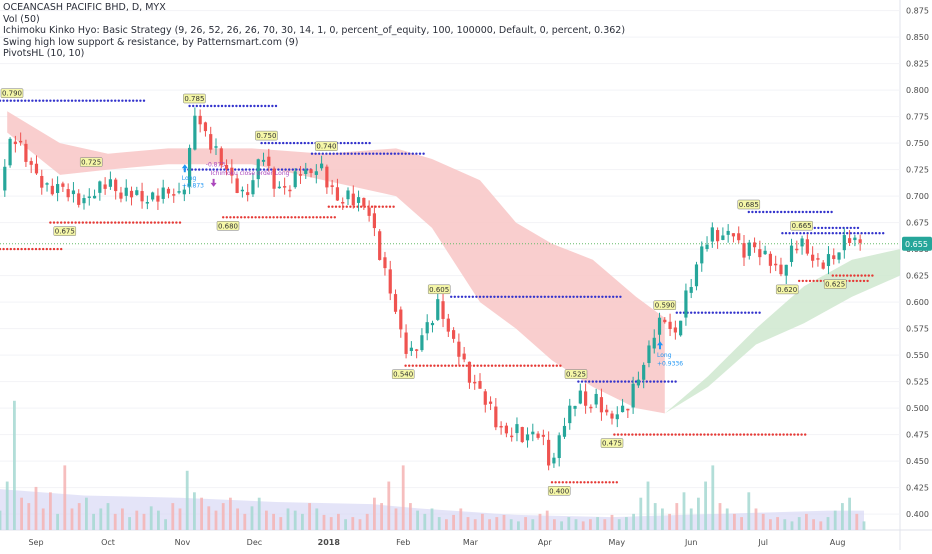 Image resolution: width=932 pixels, height=554 pixels. What do you see at coordinates (12, 94) in the screenshot?
I see `pivot-label: 0.790` at bounding box center [12, 94].